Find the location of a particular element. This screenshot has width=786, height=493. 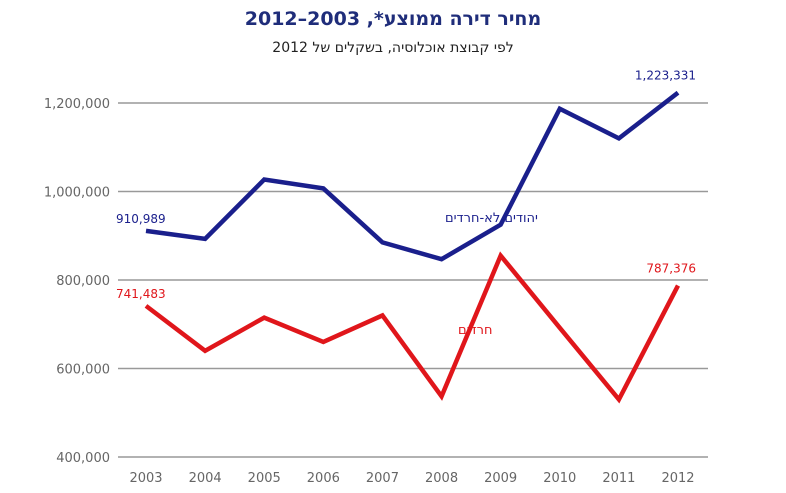

x-tick-label: 2011 is located at coordinates (618, 478).